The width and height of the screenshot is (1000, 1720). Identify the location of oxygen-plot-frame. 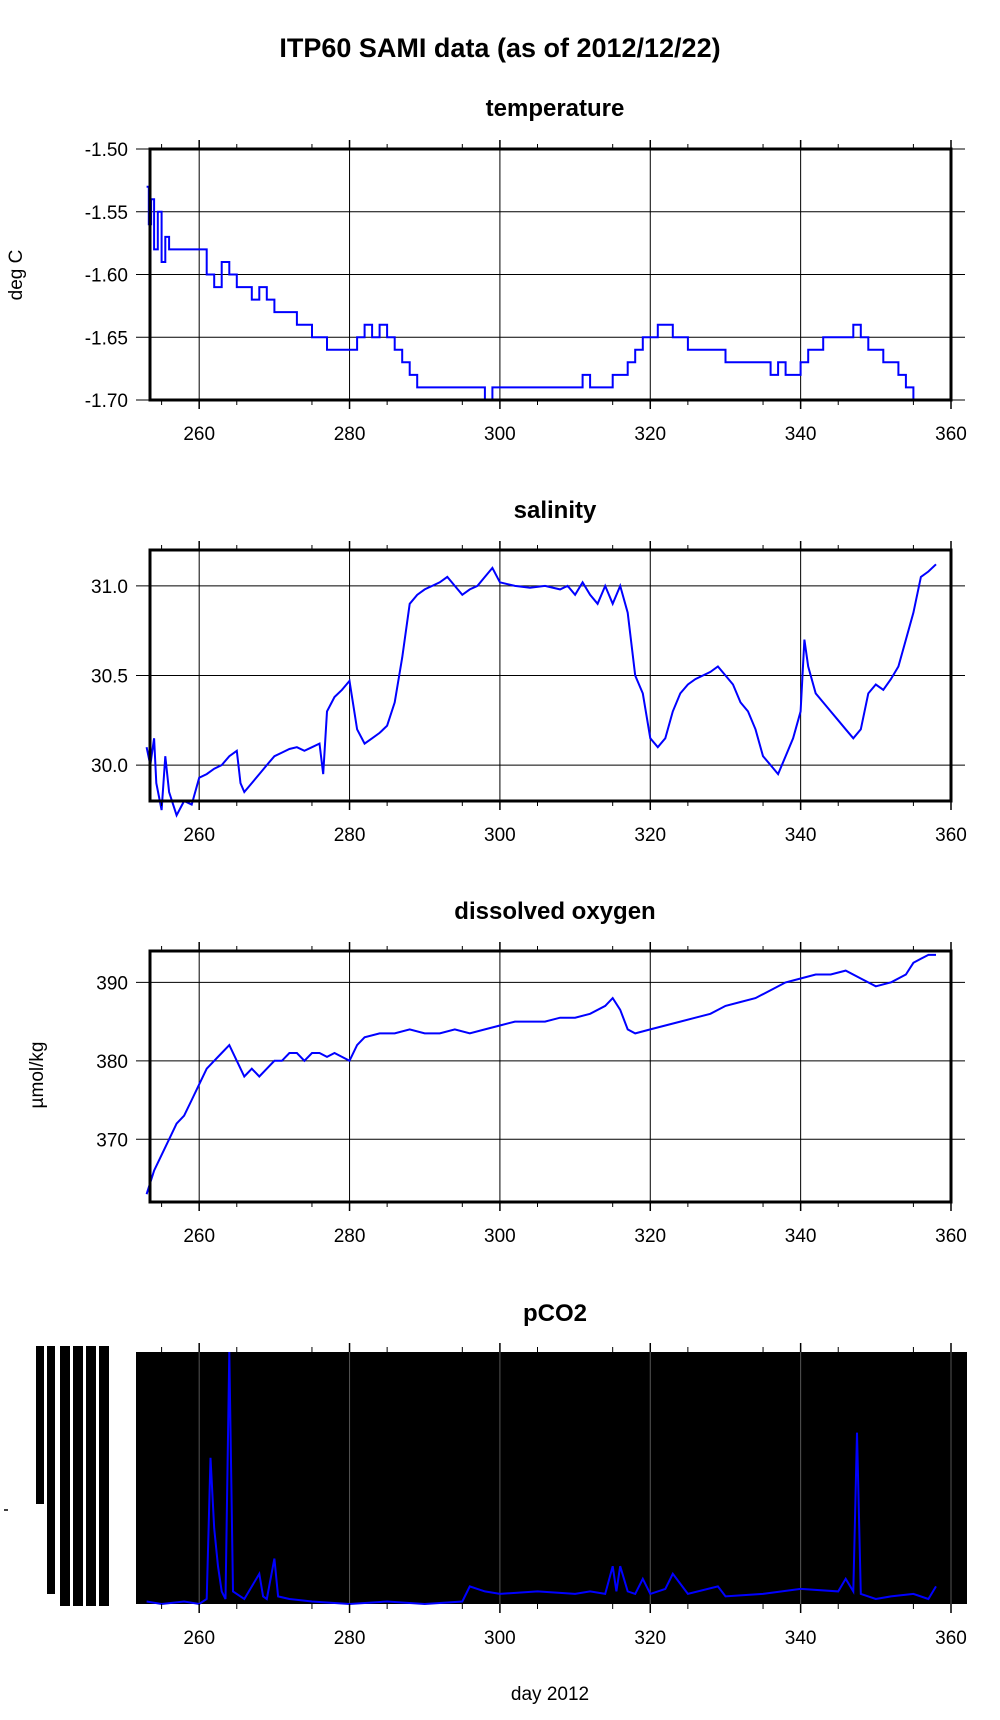
(550, 1076).